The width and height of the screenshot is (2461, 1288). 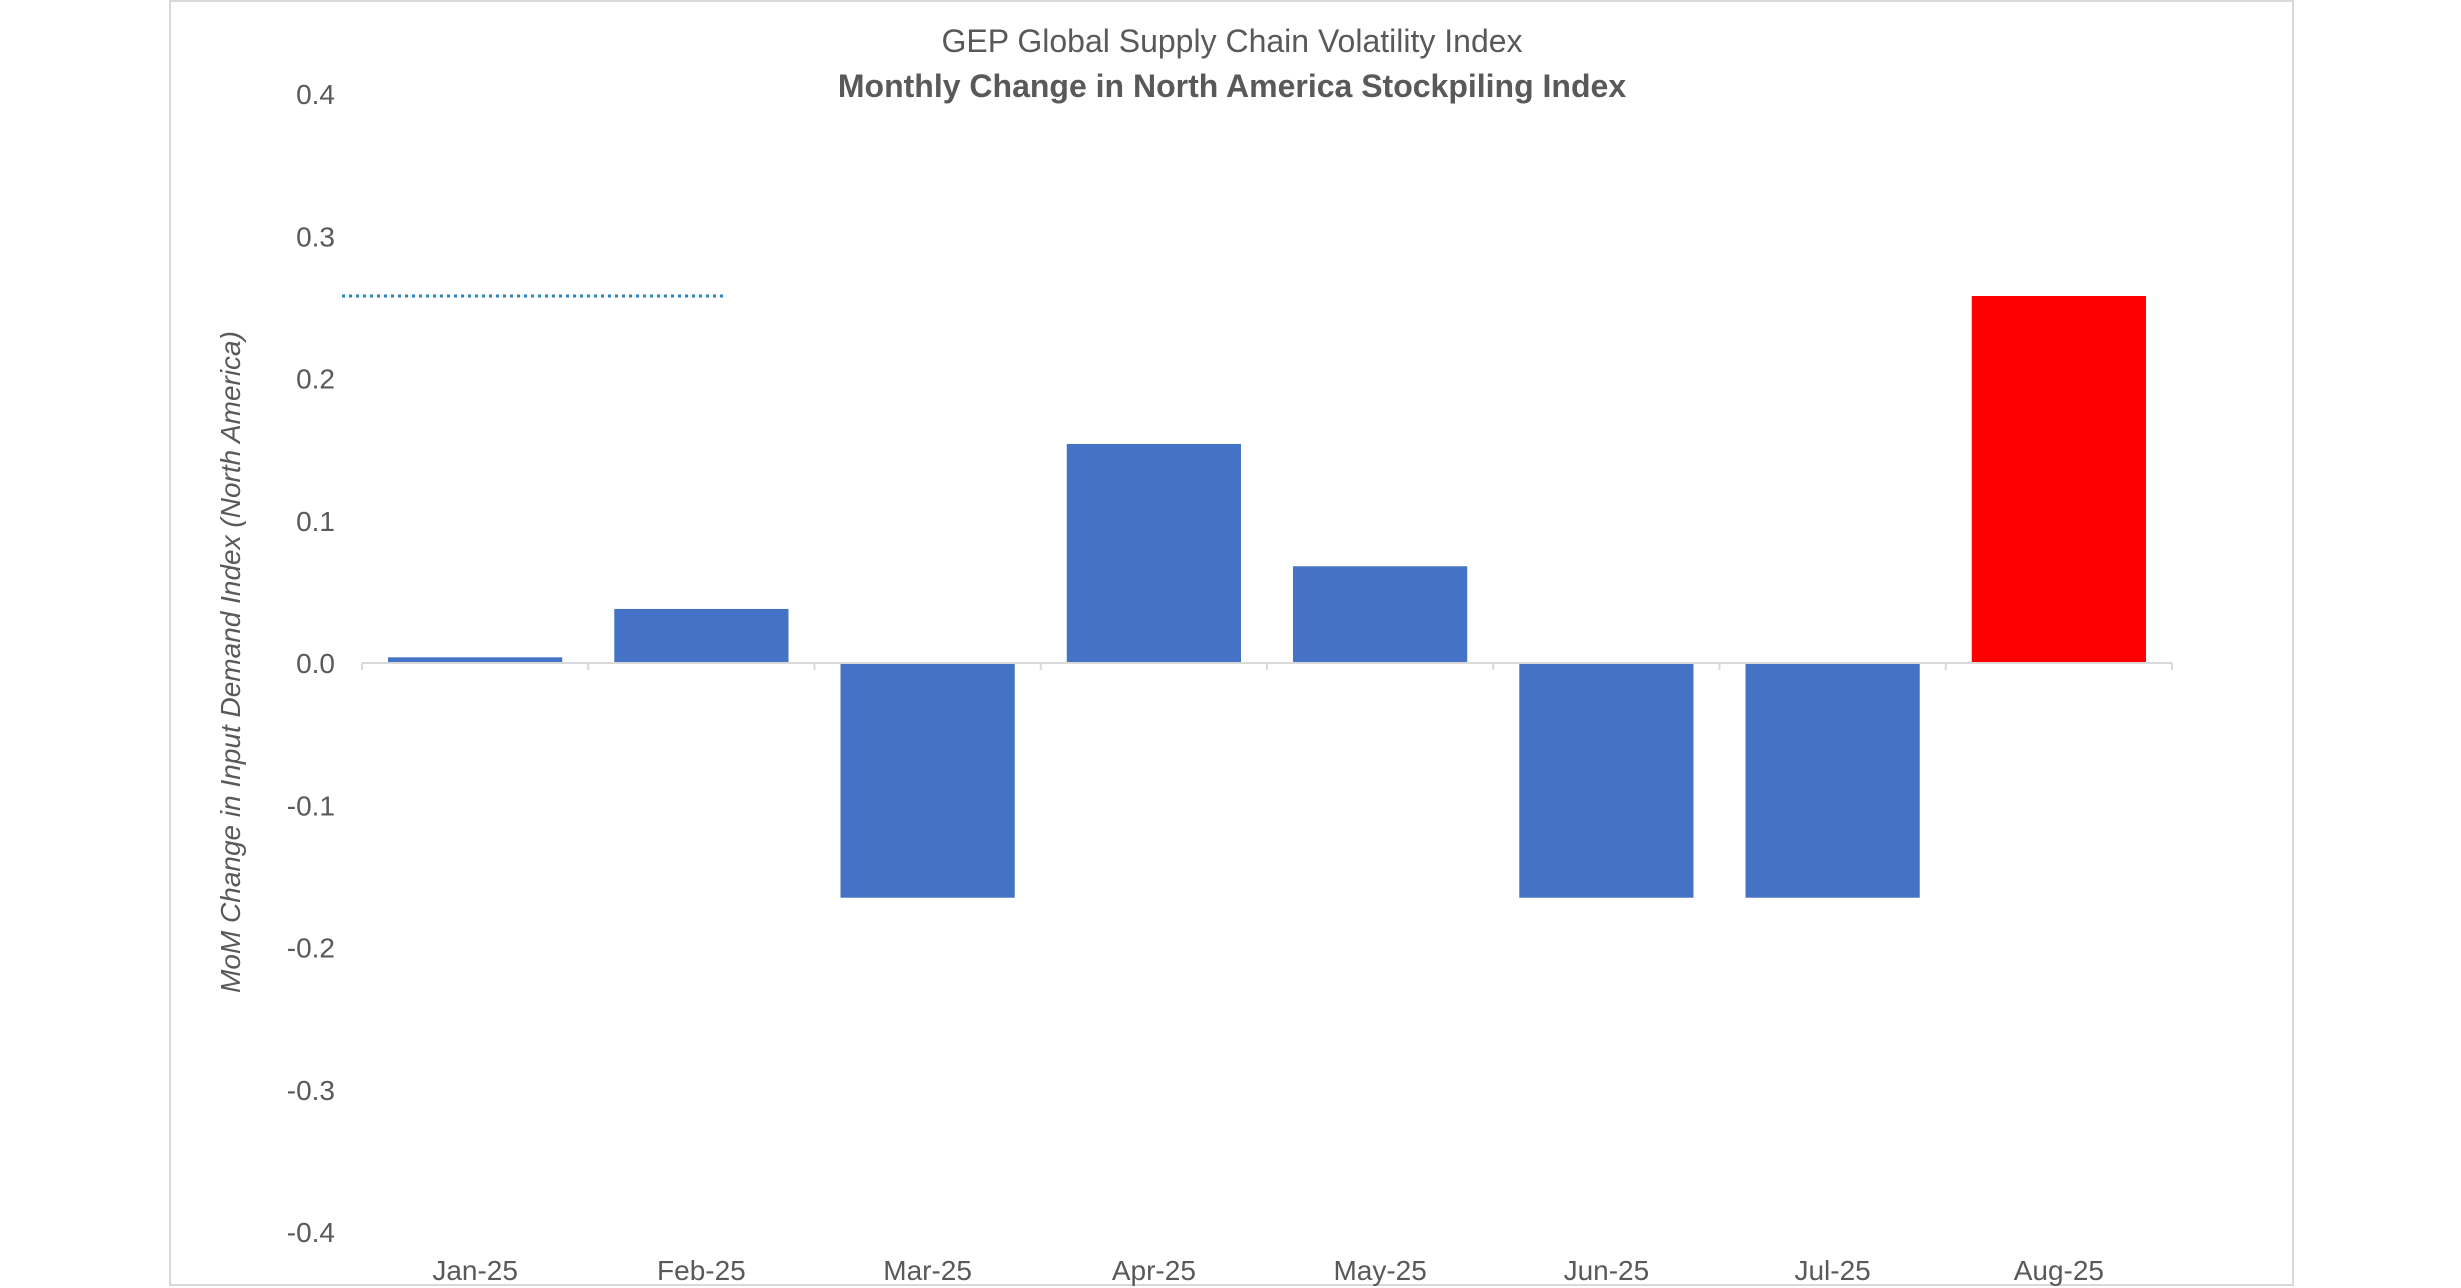 I want to click on y-tick-label: -0.2, so click(x=311, y=948).